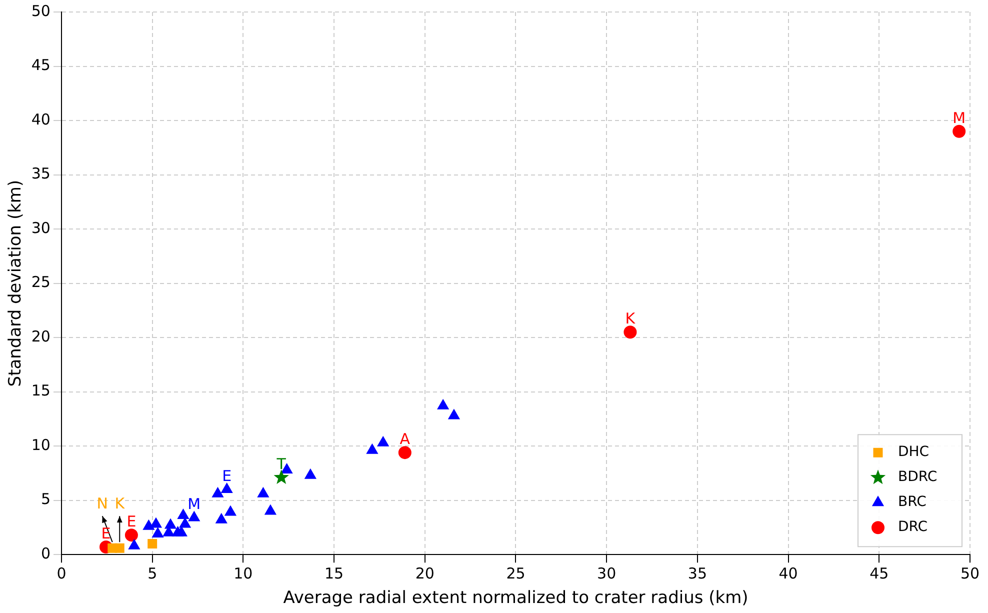 The height and width of the screenshot is (613, 988). What do you see at coordinates (606, 573) in the screenshot?
I see `x-tick-label: 30` at bounding box center [606, 573].